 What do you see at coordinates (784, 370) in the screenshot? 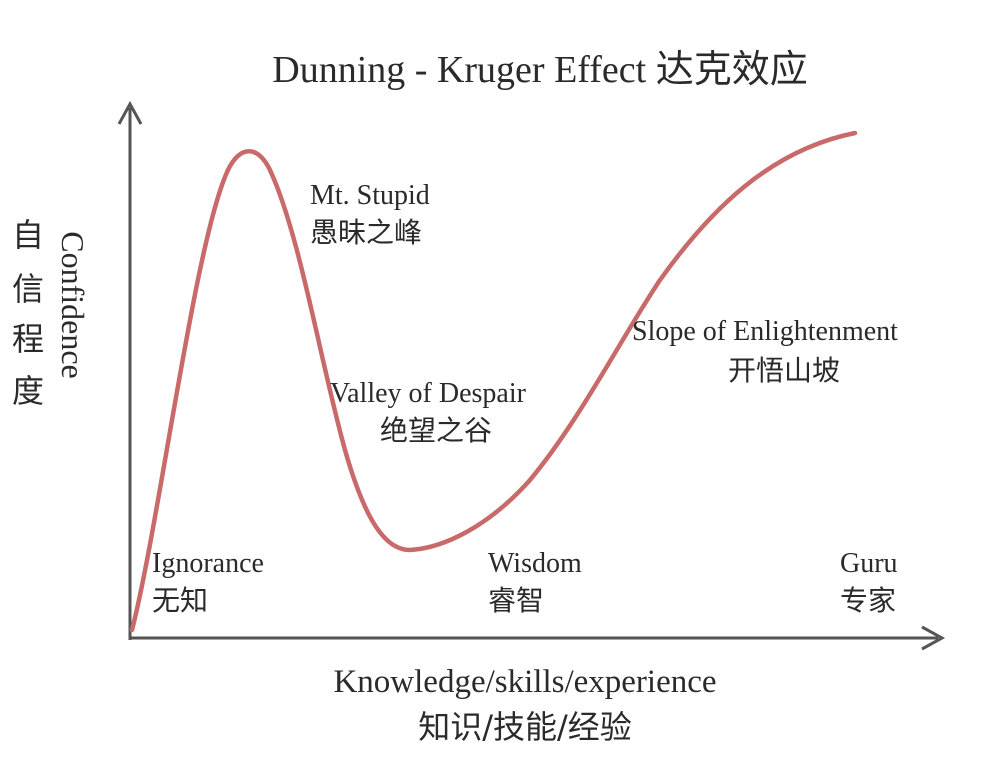
I see `slope-label-zh: 开悟山坡` at bounding box center [784, 370].